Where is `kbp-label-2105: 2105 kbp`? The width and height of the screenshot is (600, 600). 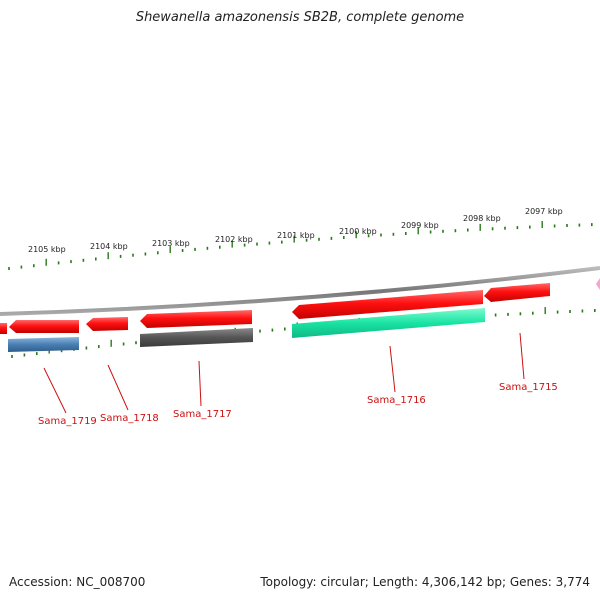
kbp-label-2105: 2105 kbp is located at coordinates (47, 249).